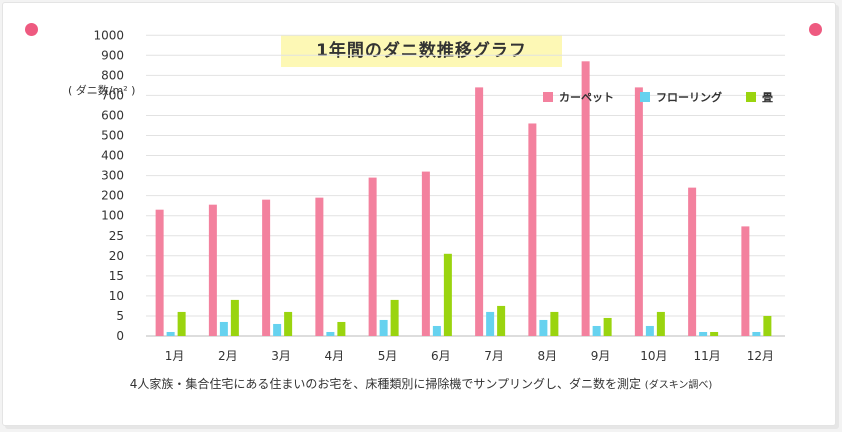  What do you see at coordinates (706, 356) in the screenshot?
I see `x-tick-label: 11月` at bounding box center [706, 356].